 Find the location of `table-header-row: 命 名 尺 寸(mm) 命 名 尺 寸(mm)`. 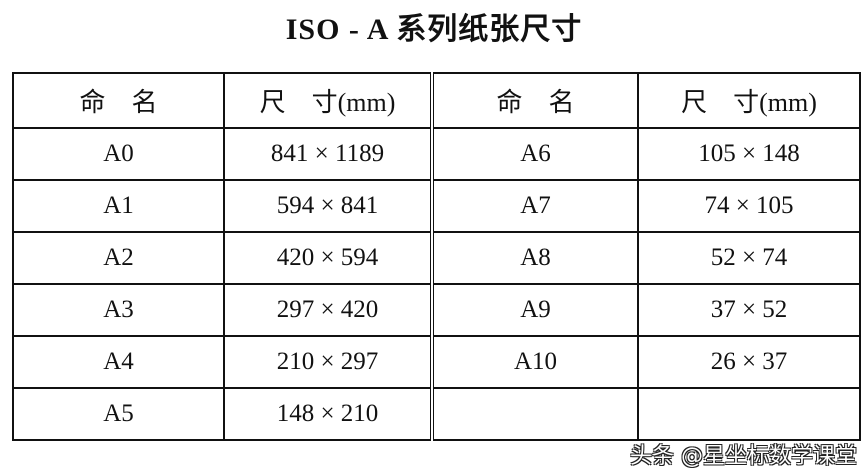

table-header-row: 命 名 尺 寸(mm) 命 名 尺 寸(mm) is located at coordinates (436, 100).